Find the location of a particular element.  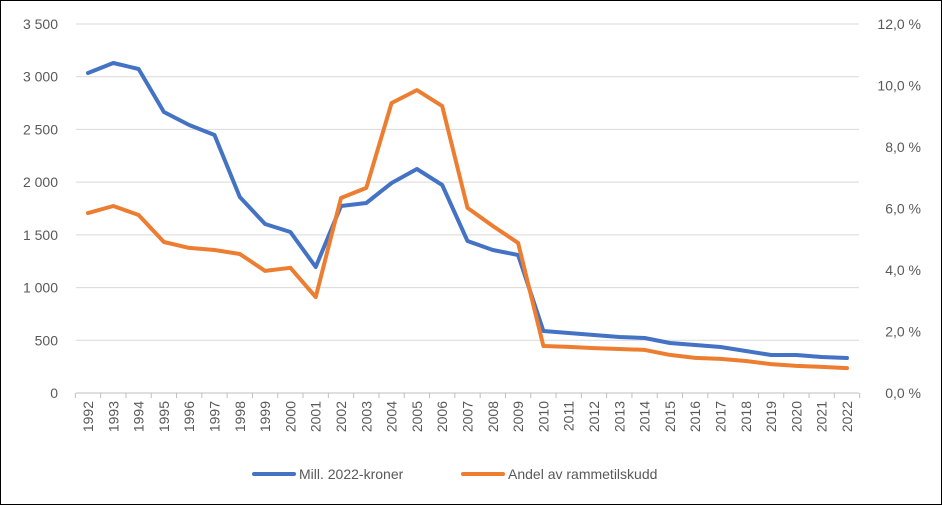

y-right-tick-label: 2,0 % is located at coordinates (903, 332).